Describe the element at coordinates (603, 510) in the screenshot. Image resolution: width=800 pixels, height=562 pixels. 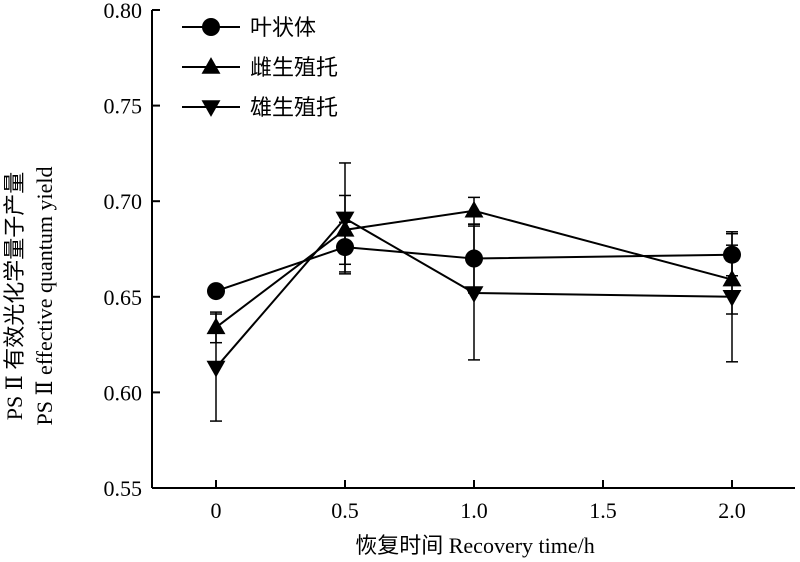
I see `x-tick-label: 1.5` at that location.